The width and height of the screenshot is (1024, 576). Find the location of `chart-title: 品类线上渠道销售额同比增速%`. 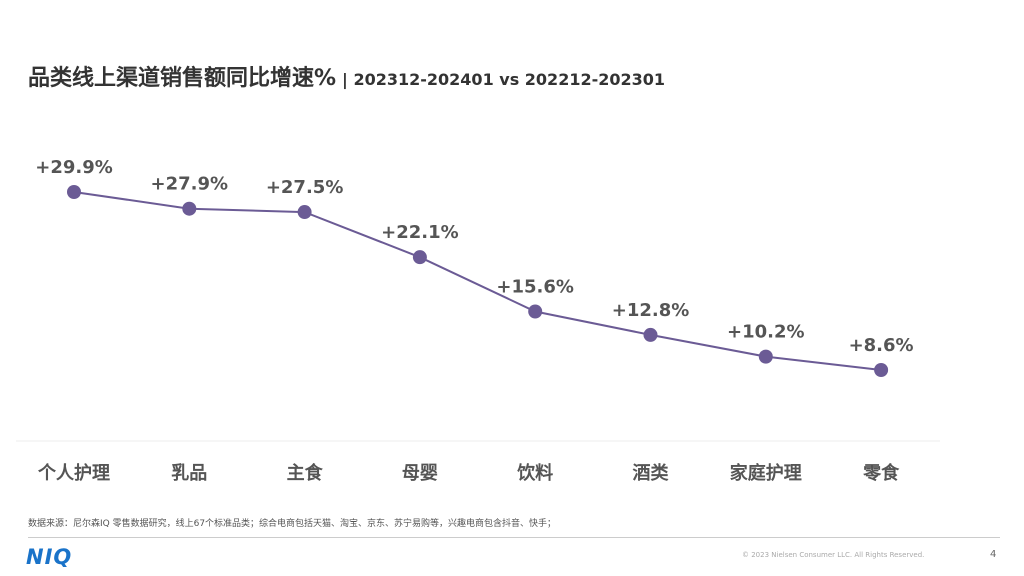

chart-title: 品类线上渠道销售额同比增速% is located at coordinates (182, 78).